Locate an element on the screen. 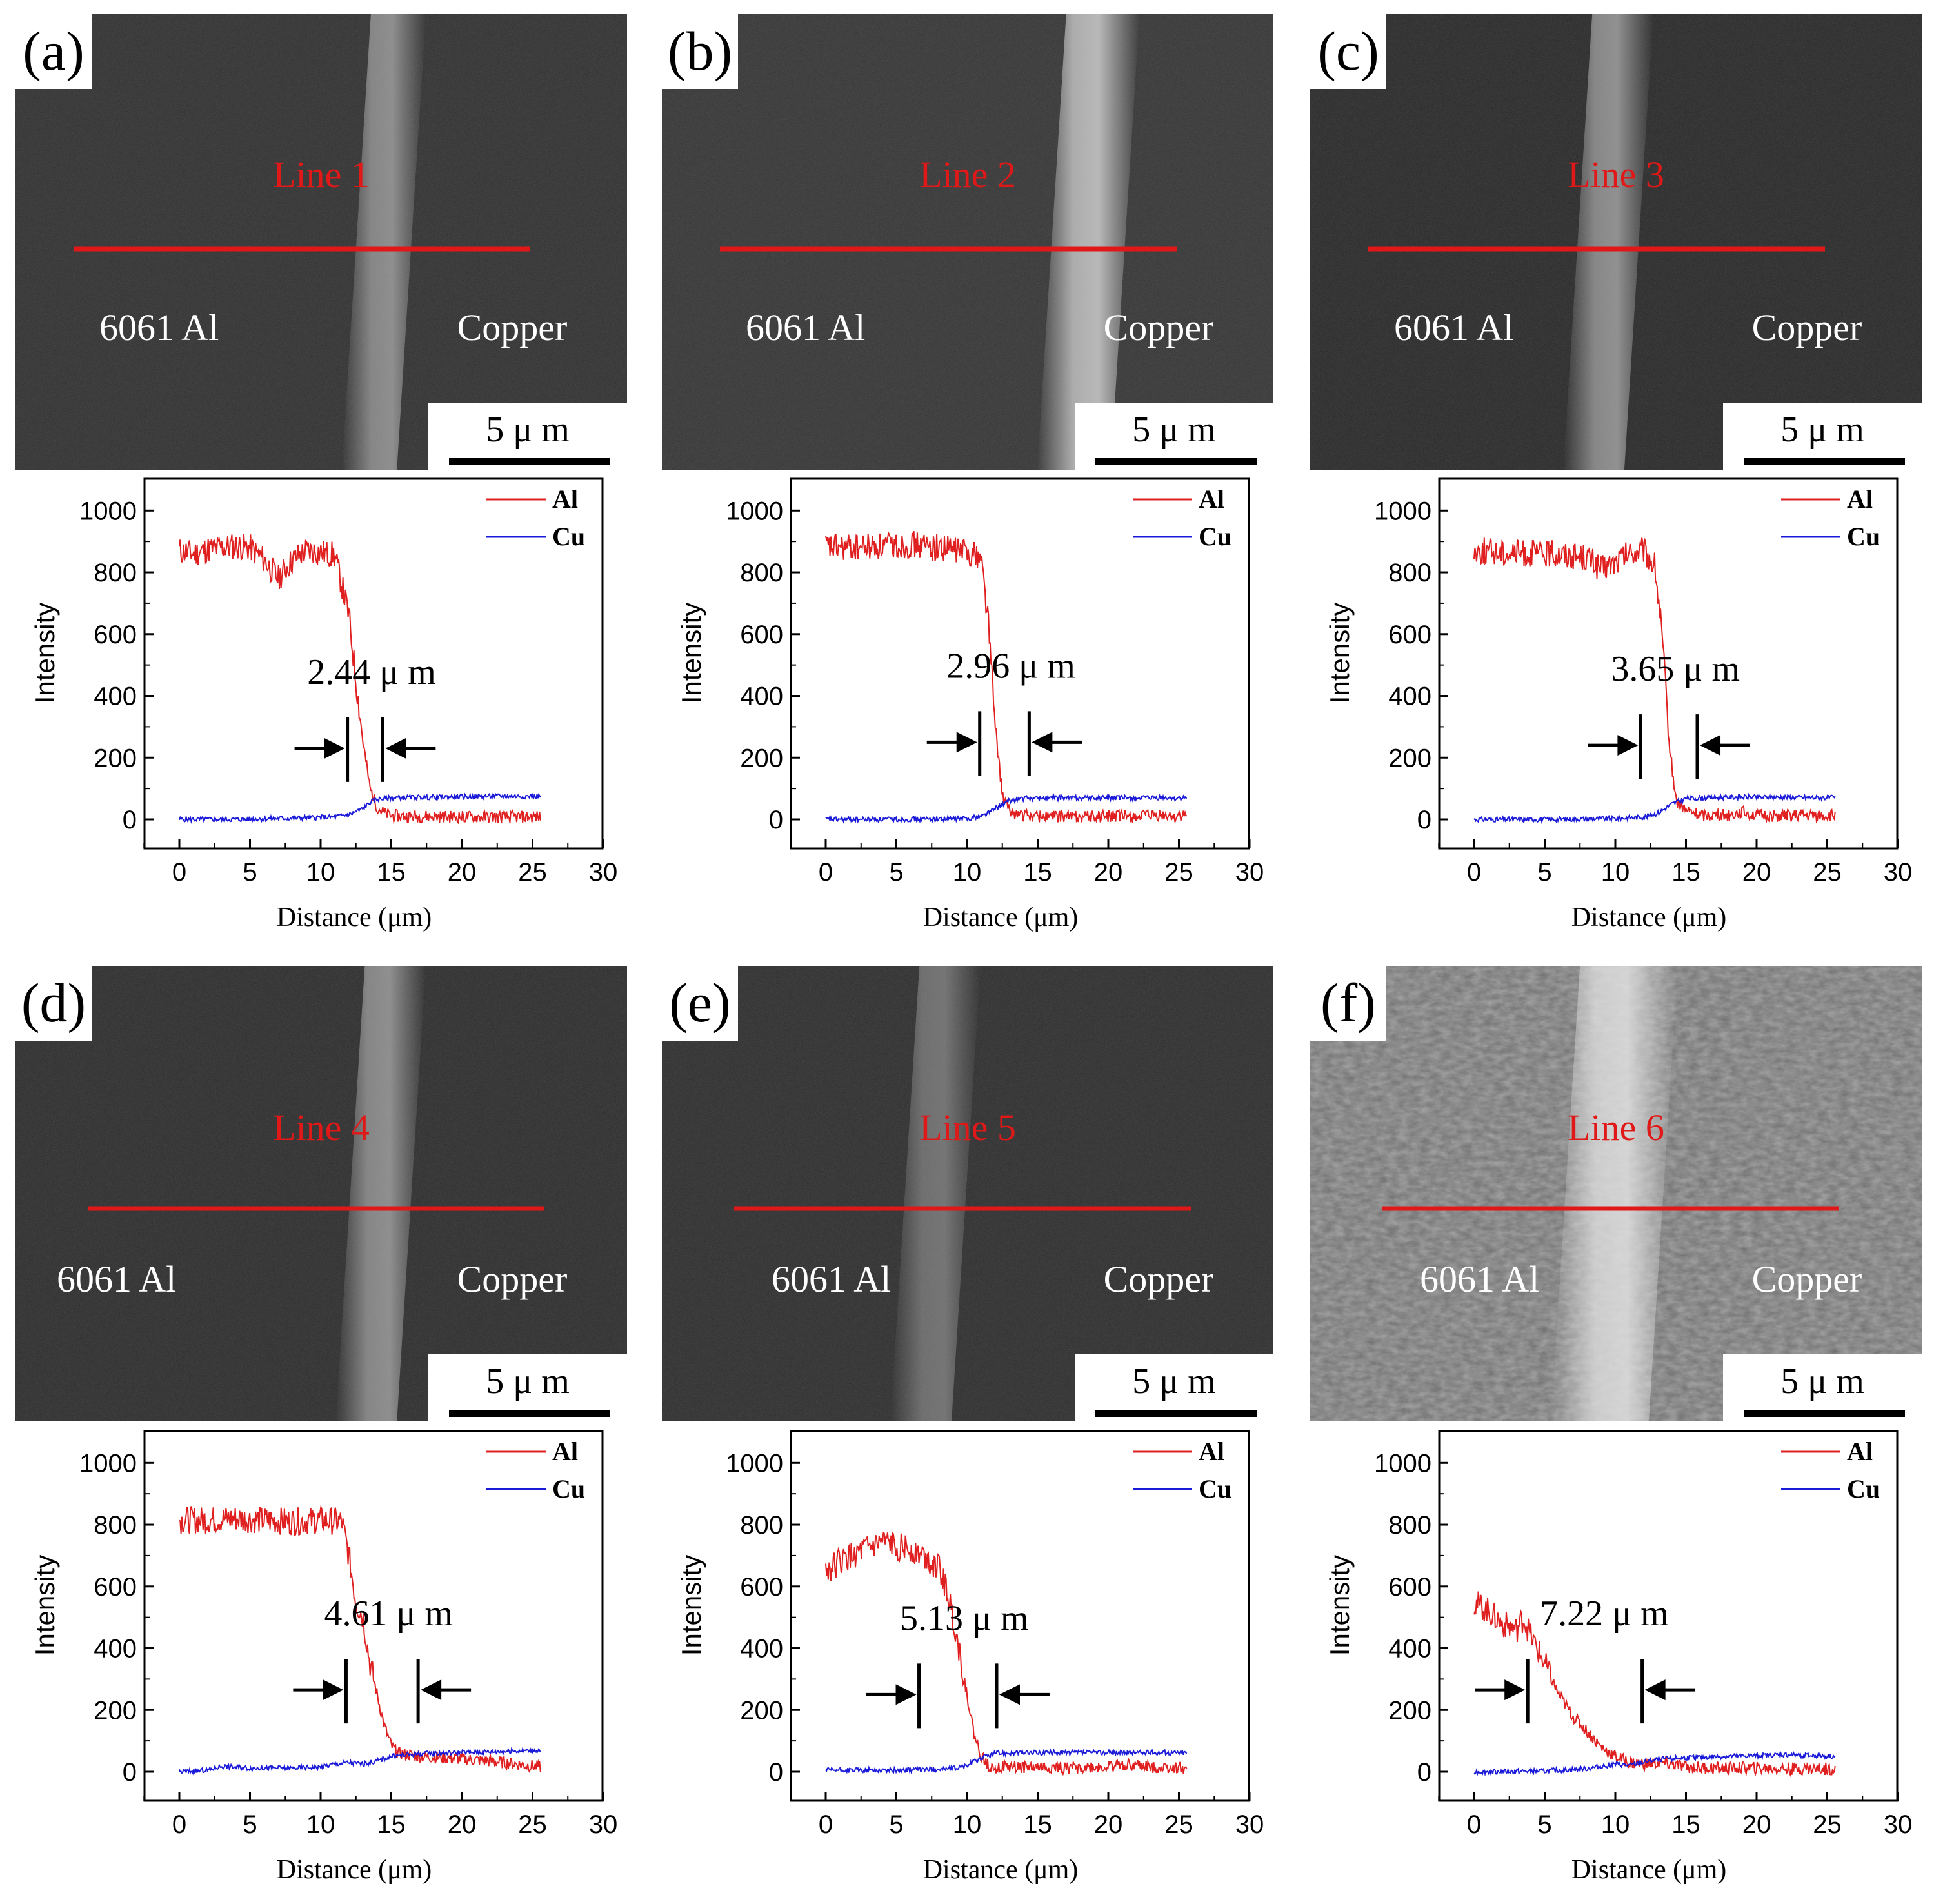 This screenshot has height=1904, width=1934. width-label: 4.61 μ m is located at coordinates (388, 1614).